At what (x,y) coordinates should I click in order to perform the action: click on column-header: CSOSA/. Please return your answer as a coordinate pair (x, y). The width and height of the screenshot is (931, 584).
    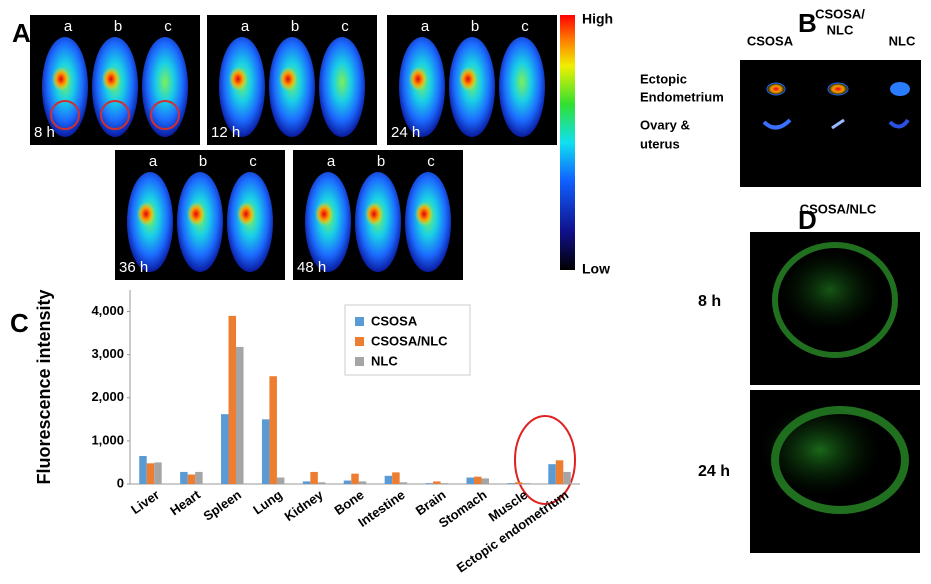
    Looking at the image, I should click on (840, 13).